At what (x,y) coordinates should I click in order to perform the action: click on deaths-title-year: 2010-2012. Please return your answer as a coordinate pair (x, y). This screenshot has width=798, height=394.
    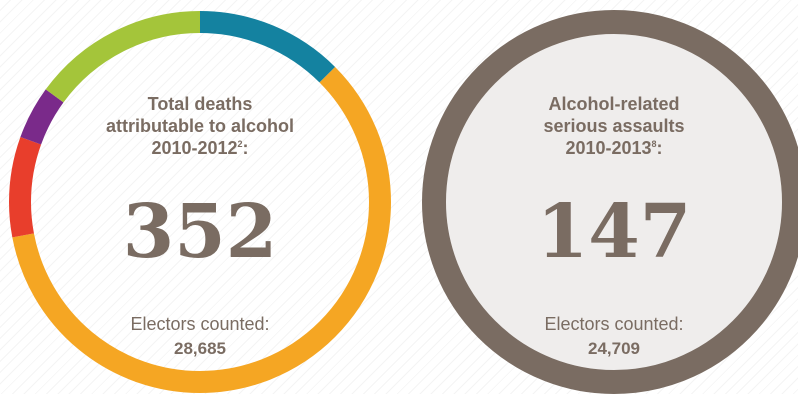
    Looking at the image, I should click on (194, 148).